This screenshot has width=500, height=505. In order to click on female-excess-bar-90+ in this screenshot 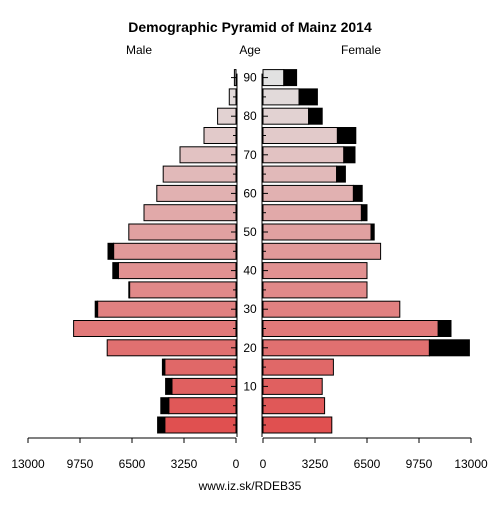, I will do `click(290, 78)`.